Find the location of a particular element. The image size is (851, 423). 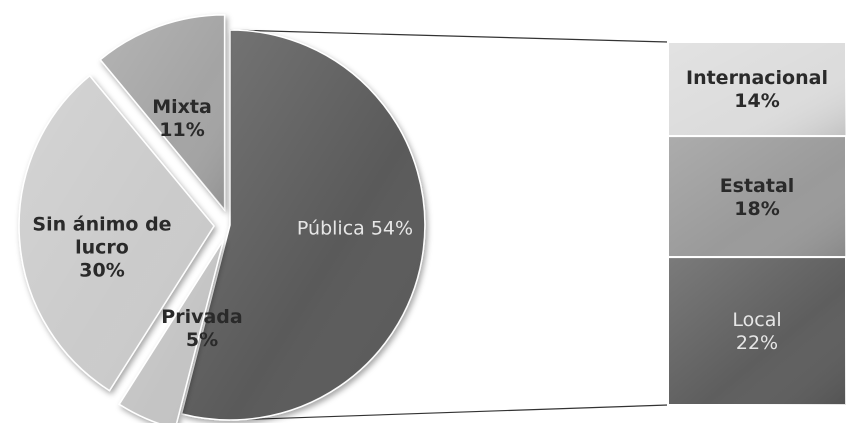

bar-label-internacional: Internacional 14% is located at coordinates (757, 89).